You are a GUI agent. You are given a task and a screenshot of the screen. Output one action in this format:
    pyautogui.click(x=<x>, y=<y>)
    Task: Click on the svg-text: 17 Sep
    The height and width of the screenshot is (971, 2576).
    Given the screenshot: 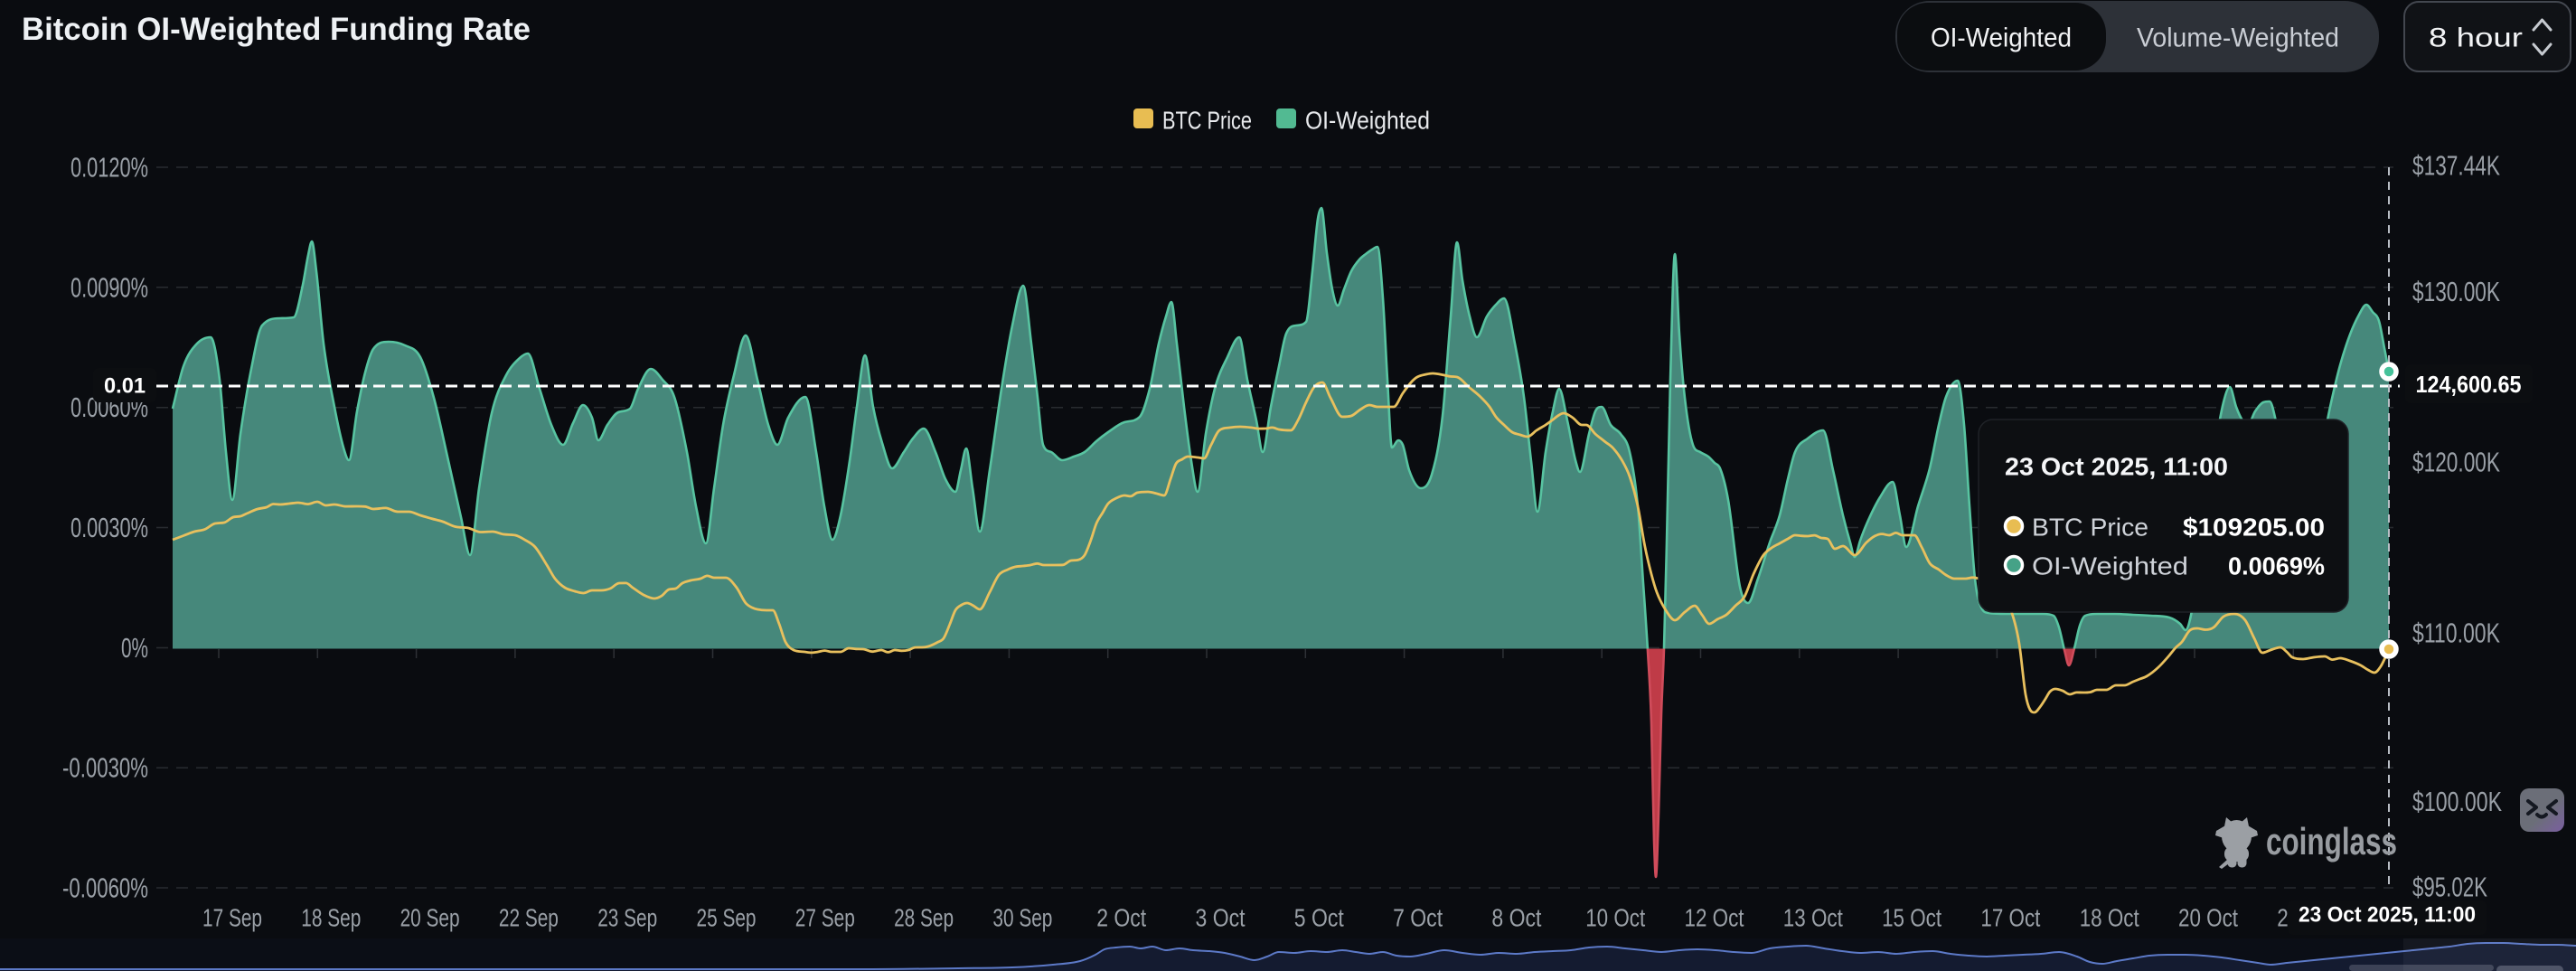 What is the action you would take?
    pyautogui.click(x=232, y=918)
    